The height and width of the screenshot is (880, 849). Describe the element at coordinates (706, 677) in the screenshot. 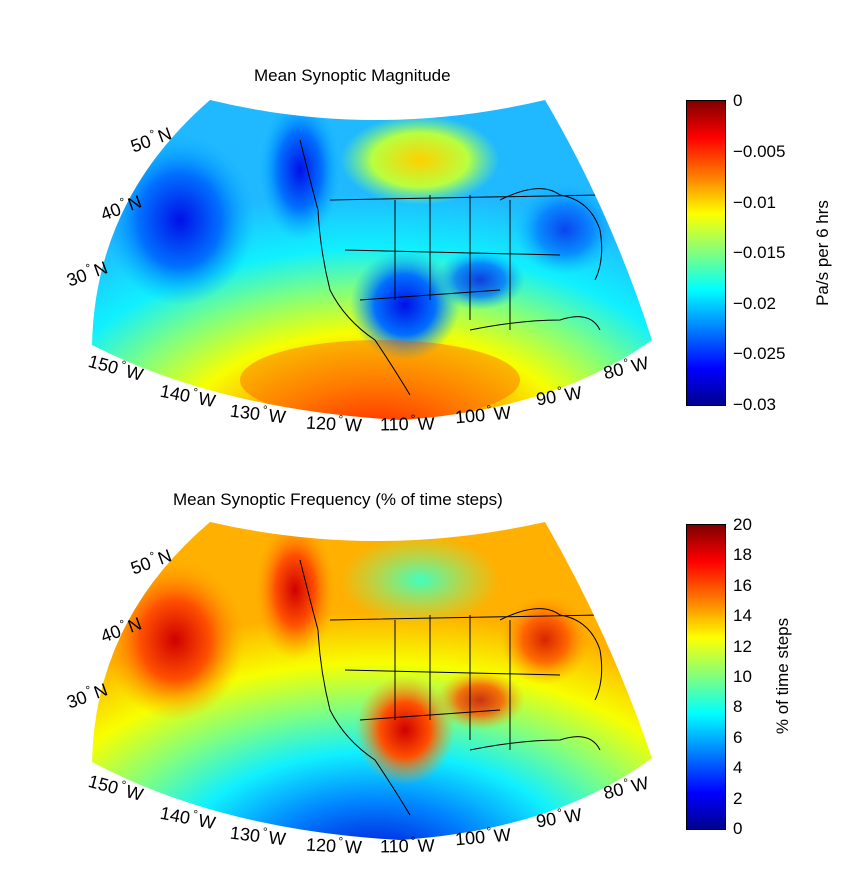

I see `colorbar-frequency` at that location.